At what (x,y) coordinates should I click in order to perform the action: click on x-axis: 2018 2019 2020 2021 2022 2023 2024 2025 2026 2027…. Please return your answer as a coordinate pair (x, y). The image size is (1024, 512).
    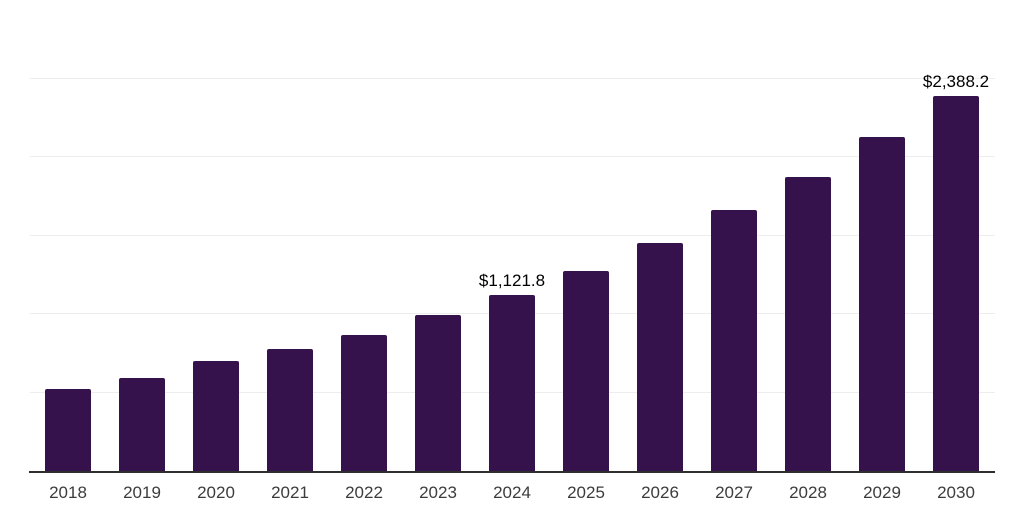
    Looking at the image, I should click on (512, 494).